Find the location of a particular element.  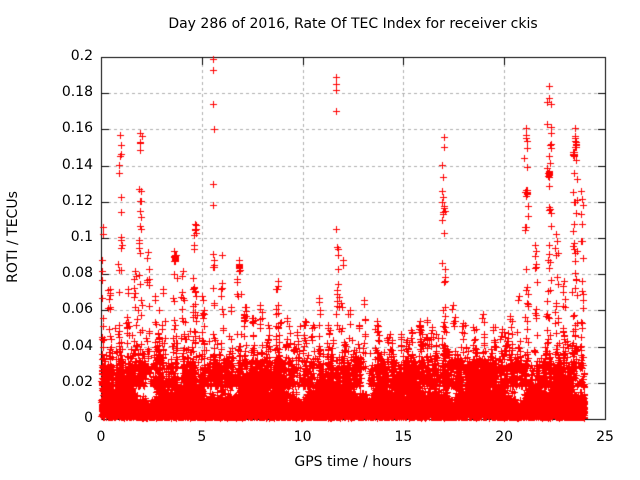

y-axis-label: ROTI / TECUs is located at coordinates (13, 237).